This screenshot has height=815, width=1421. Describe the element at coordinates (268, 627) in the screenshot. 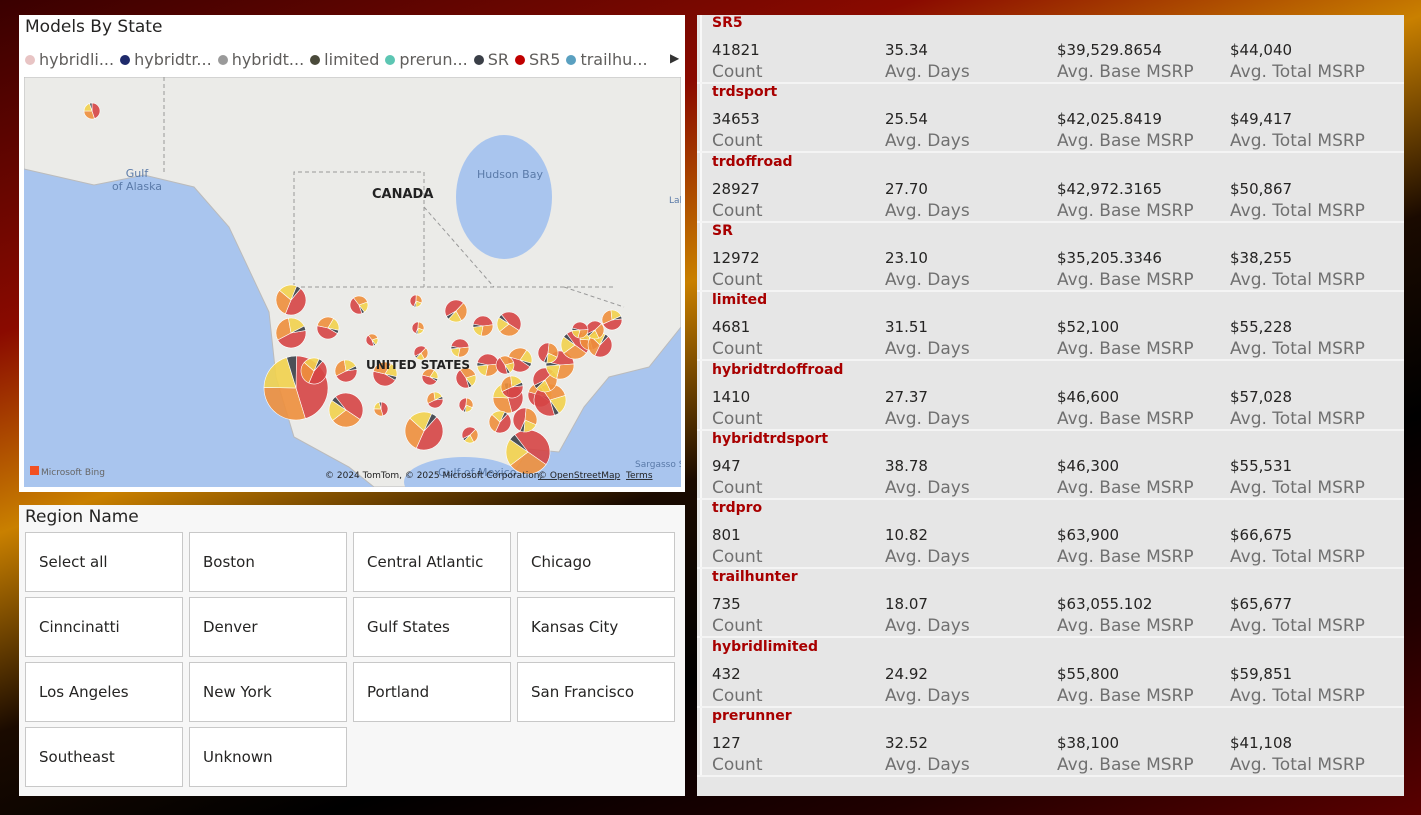

I see `slicer-option: Denver` at that location.